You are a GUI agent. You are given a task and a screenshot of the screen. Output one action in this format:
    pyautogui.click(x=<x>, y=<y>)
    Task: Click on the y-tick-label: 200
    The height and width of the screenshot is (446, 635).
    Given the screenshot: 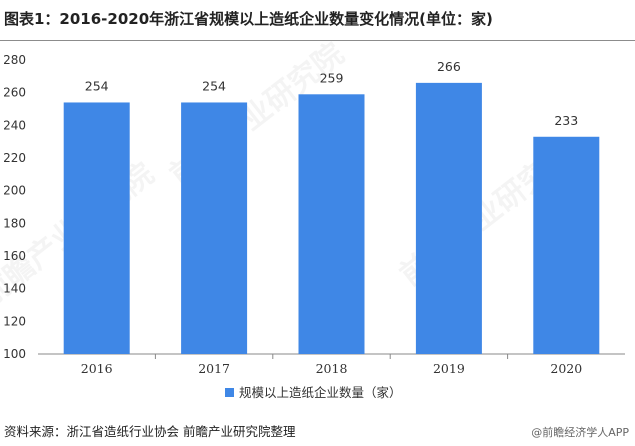 What is the action you would take?
    pyautogui.click(x=14, y=191)
    